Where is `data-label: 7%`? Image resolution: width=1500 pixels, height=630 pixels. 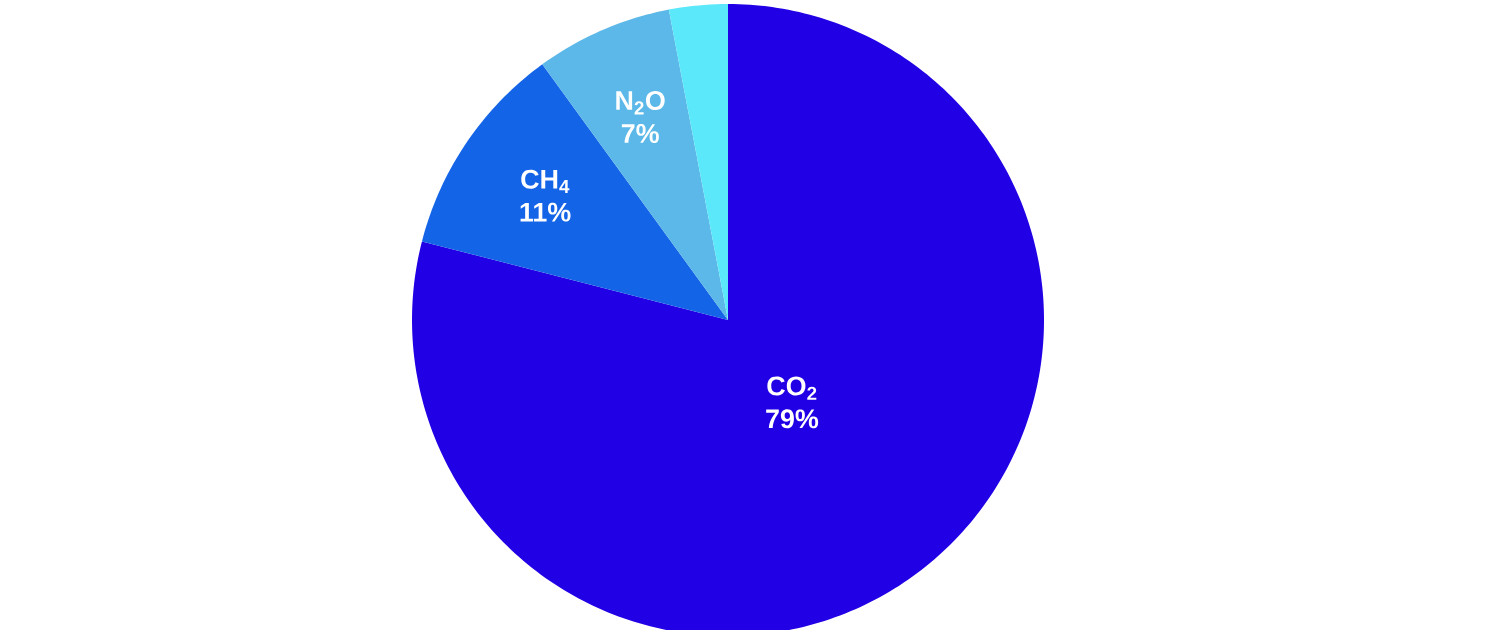 data-label: 7% is located at coordinates (640, 133).